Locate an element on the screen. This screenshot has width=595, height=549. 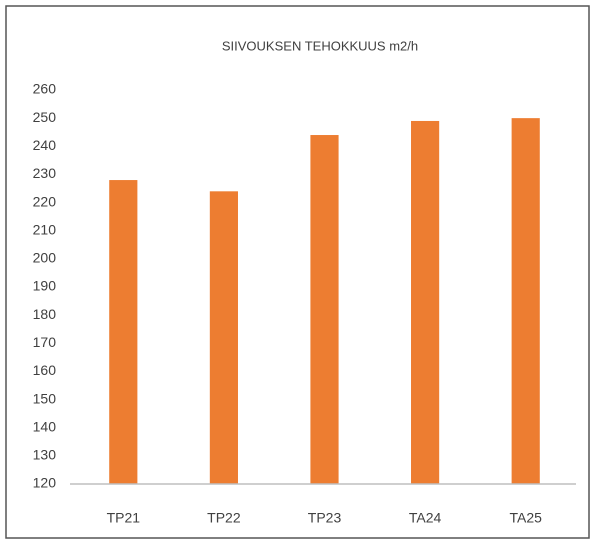
y-tick-label: 170 is located at coordinates (45, 342).